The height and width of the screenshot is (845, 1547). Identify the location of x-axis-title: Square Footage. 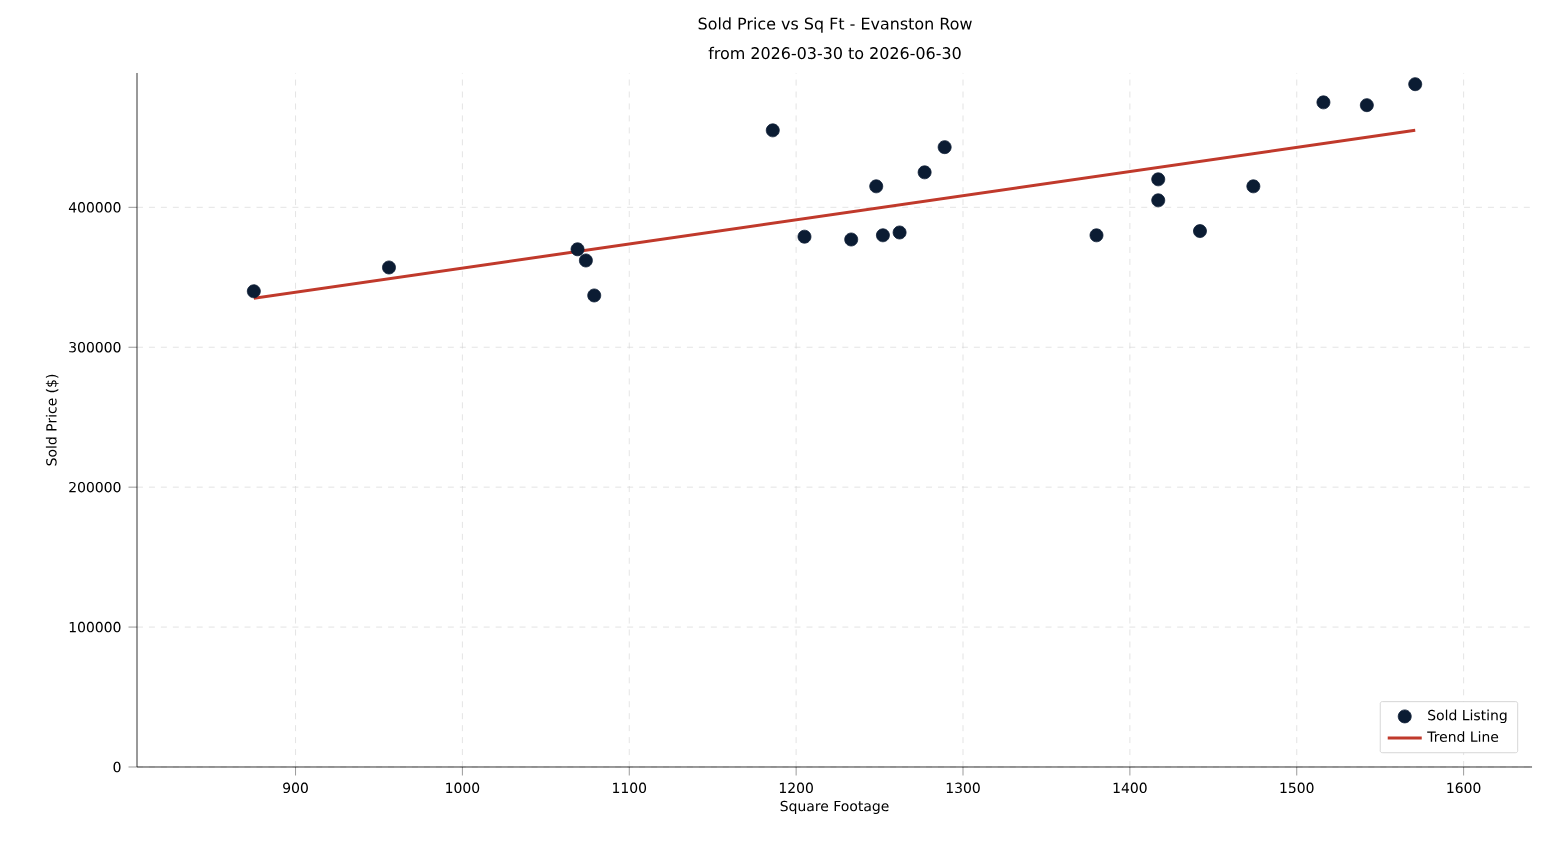
(834, 807).